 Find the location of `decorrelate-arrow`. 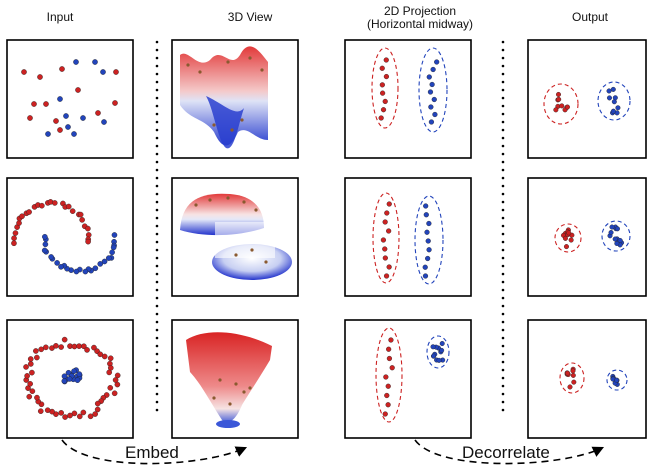

decorrelate-arrow is located at coordinates (509, 452).